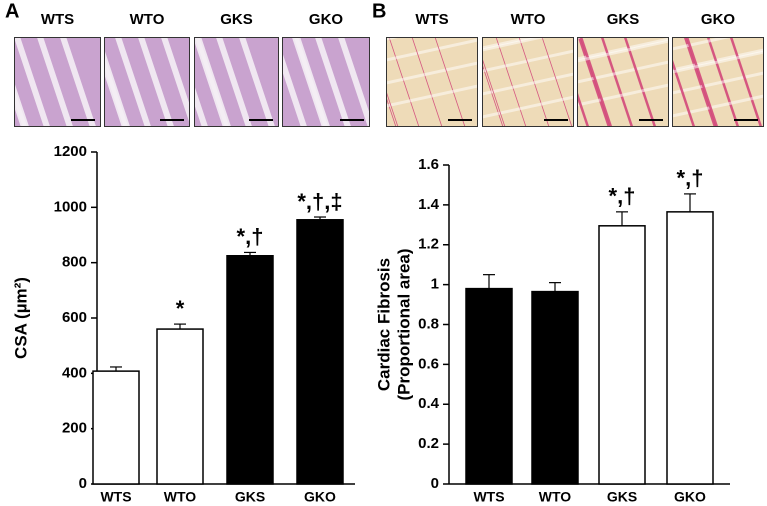  What do you see at coordinates (74, 372) in the screenshot?
I see `y-tick-label: 400` at bounding box center [74, 372].